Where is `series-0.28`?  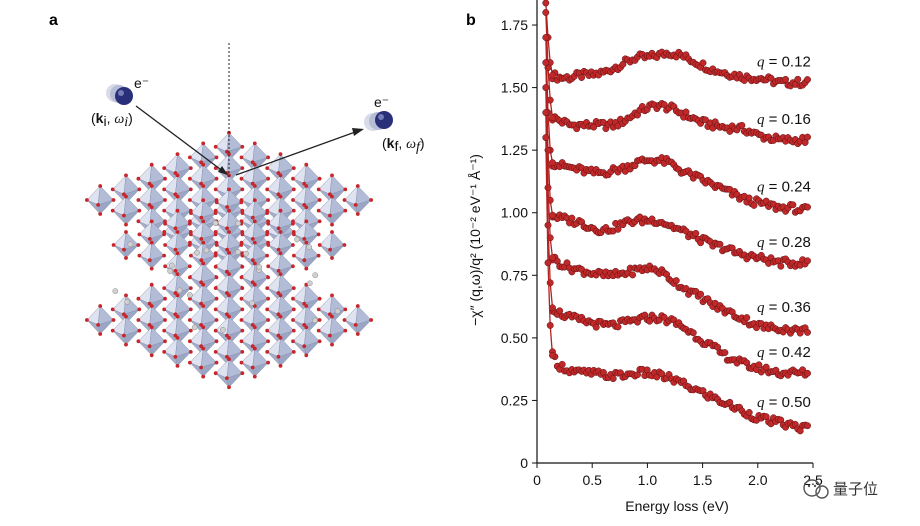
series-0.28 is located at coordinates (676, 164).